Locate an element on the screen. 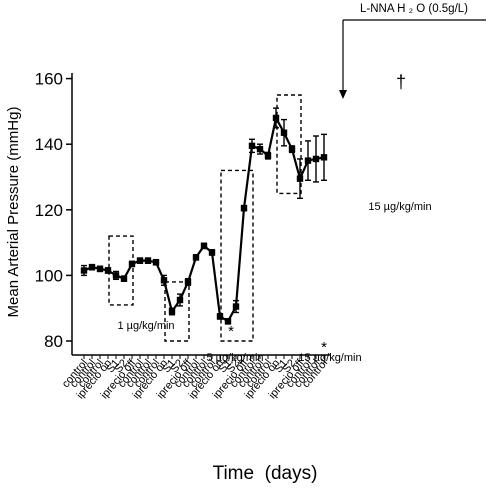 This screenshot has height=488, width=490. y-tick-label: 160 is located at coordinates (49, 79).